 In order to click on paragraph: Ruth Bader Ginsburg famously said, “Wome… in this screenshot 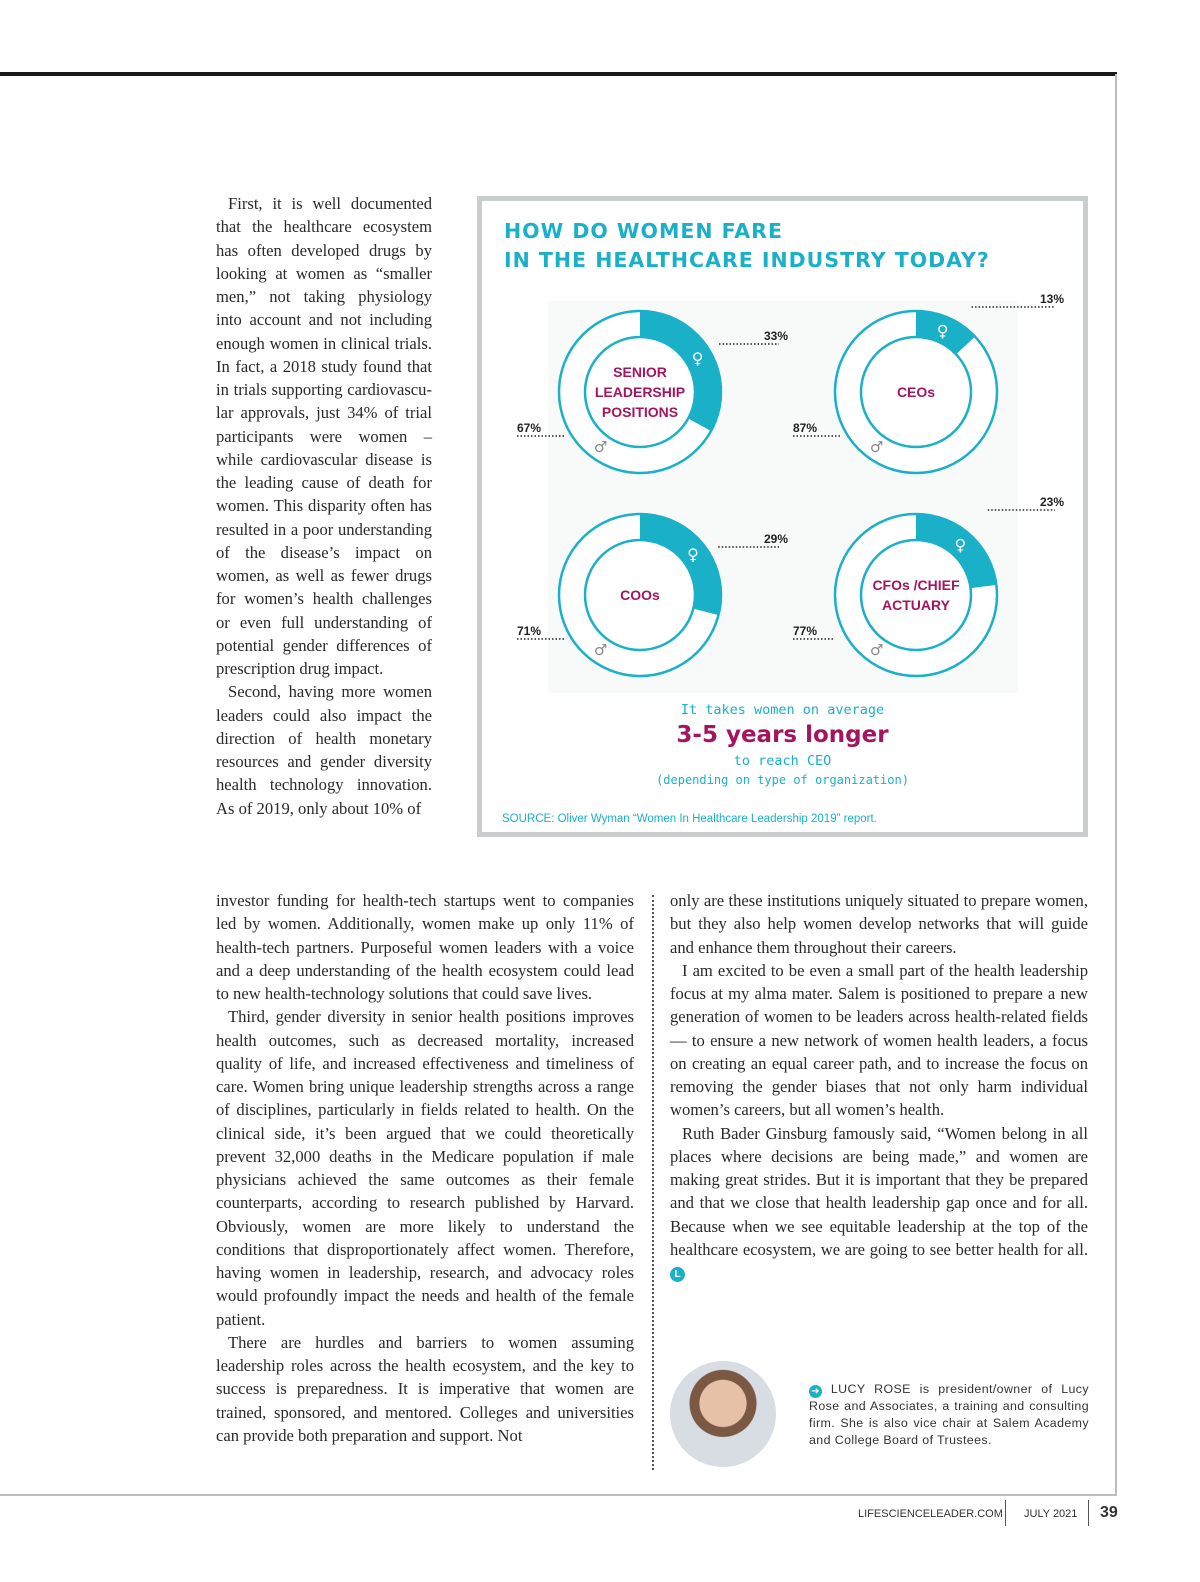, I will do `click(879, 1203)`.